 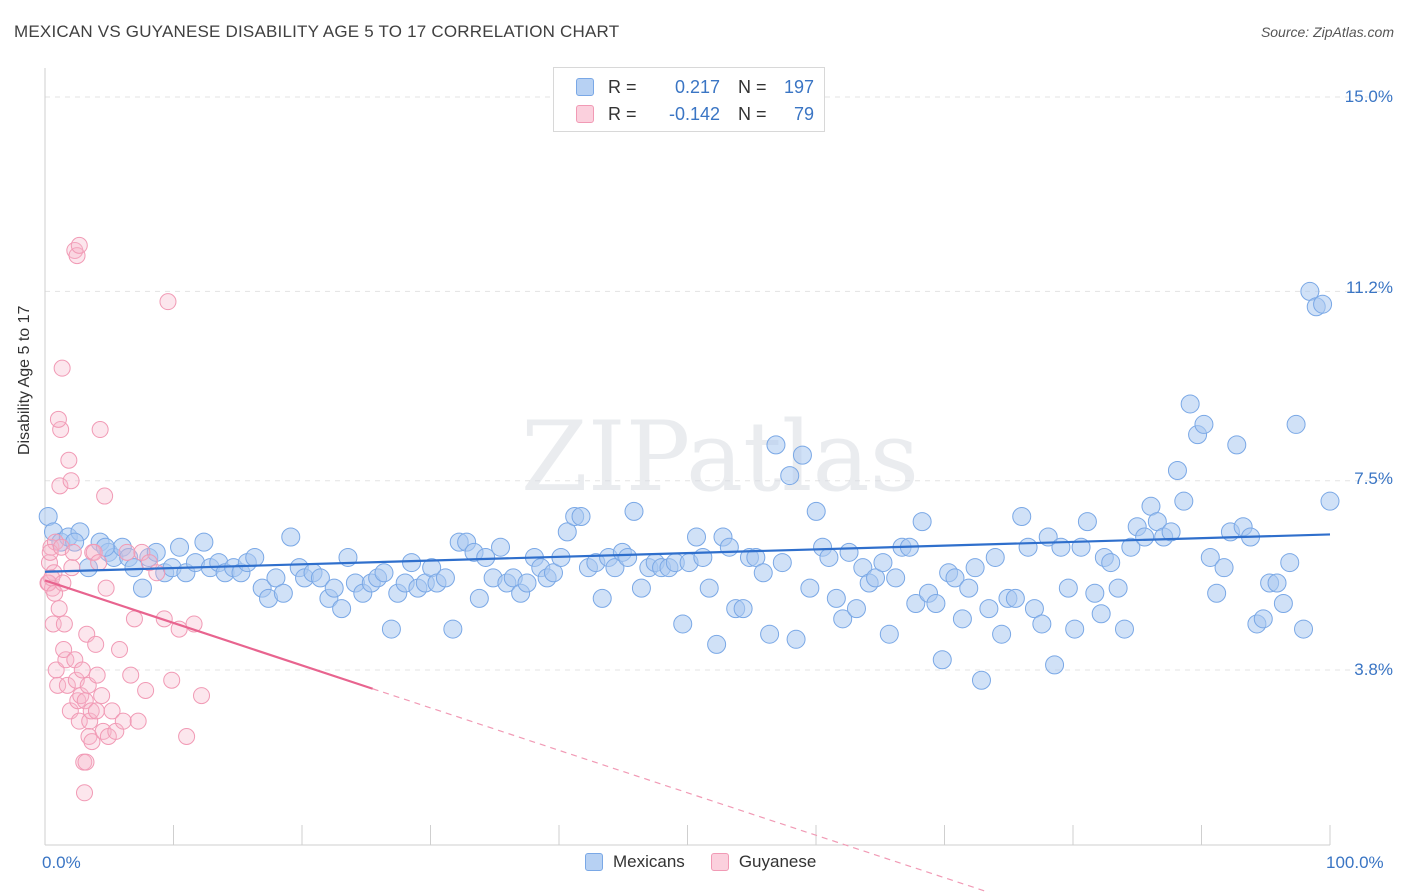 I want to click on y-tick-label: 3.8%, so click(x=1373, y=669).